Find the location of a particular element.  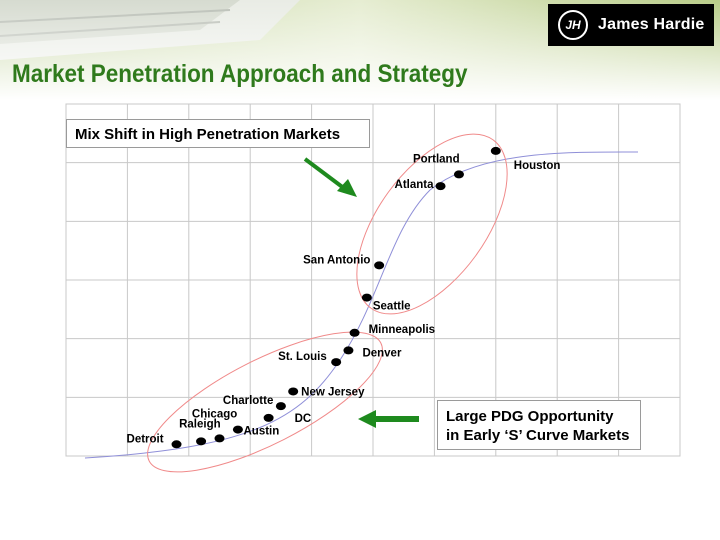

data-point-seattle is located at coordinates (366, 297).